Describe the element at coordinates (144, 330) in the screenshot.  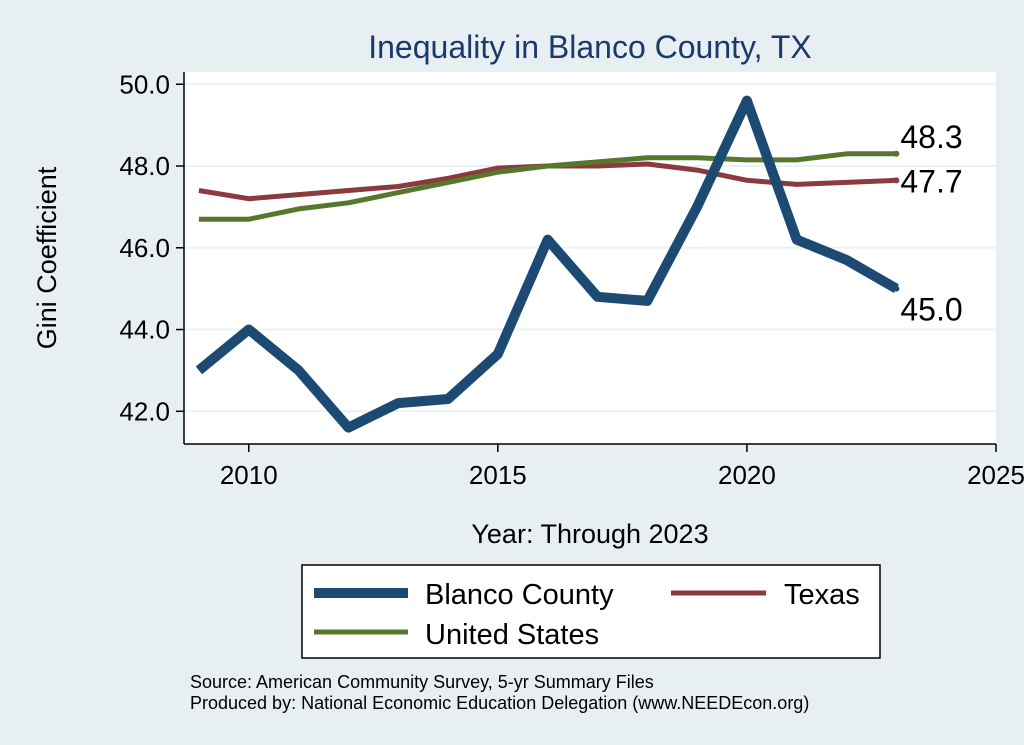
I see `y-tick-label: 44.0` at that location.